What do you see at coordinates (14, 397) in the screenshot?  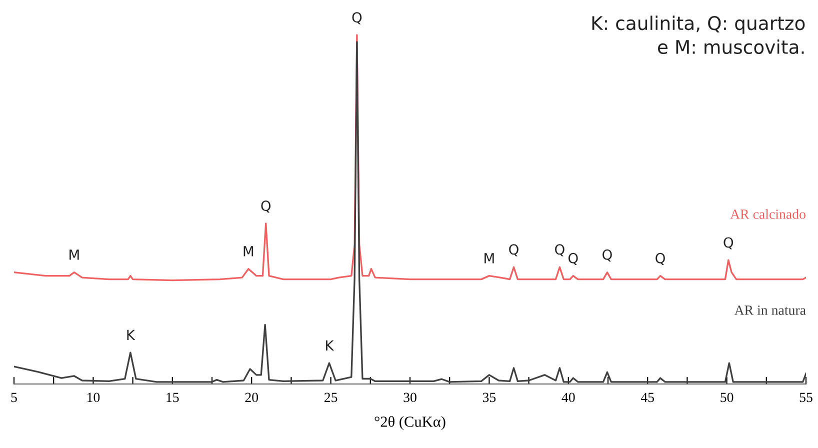 I see `x-tick-label: 5` at bounding box center [14, 397].